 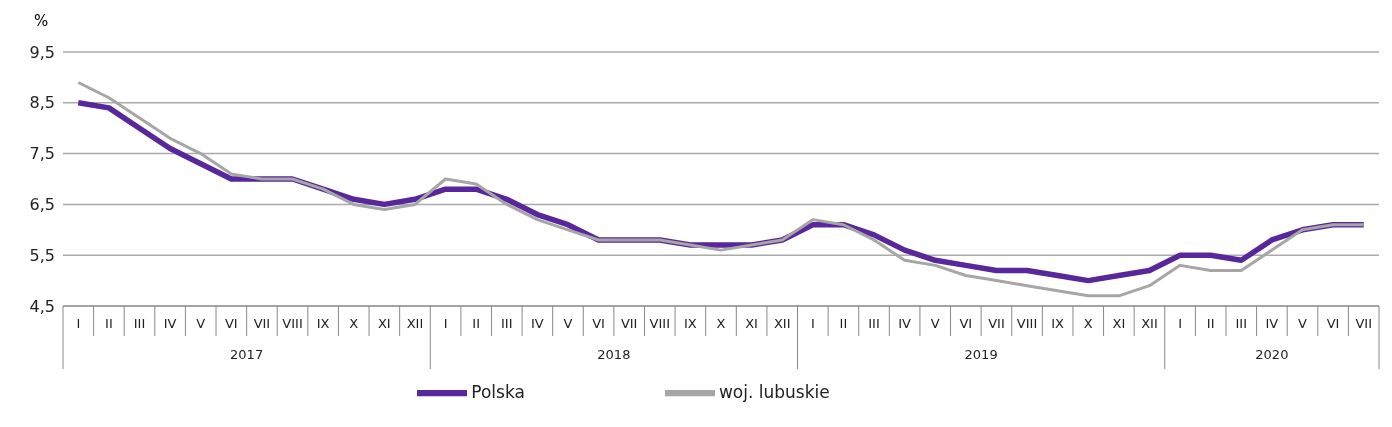 What do you see at coordinates (42, 255) in the screenshot?
I see `y-tick-label: 5,5` at bounding box center [42, 255].